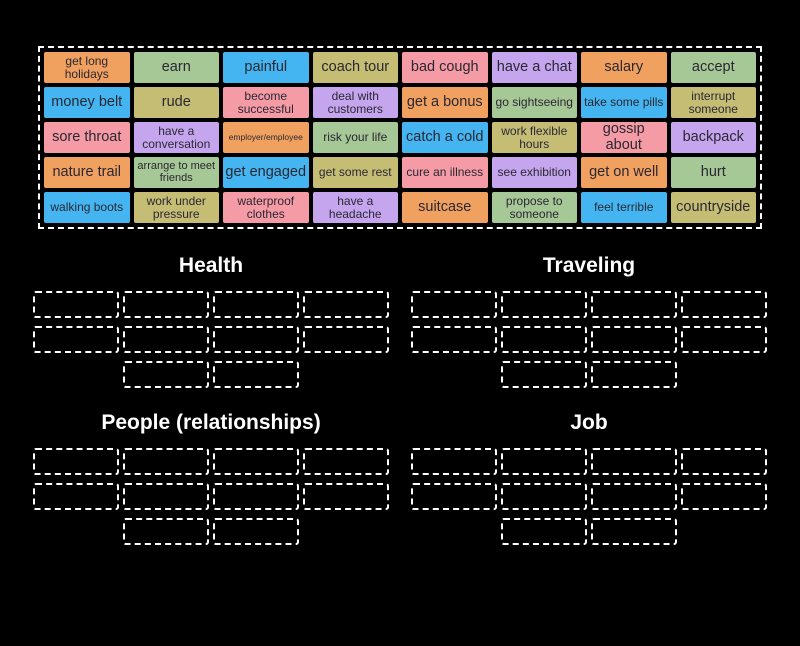 Image resolution: width=800 pixels, height=646 pixels. I want to click on word-tile: have a conversation, so click(176, 137).